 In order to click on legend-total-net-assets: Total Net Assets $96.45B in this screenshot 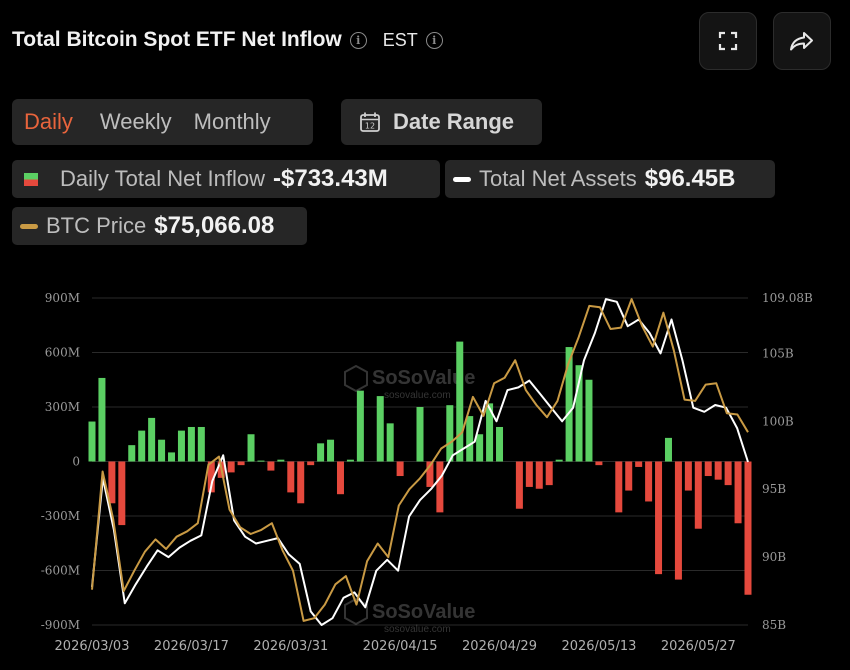, I will do `click(610, 179)`.